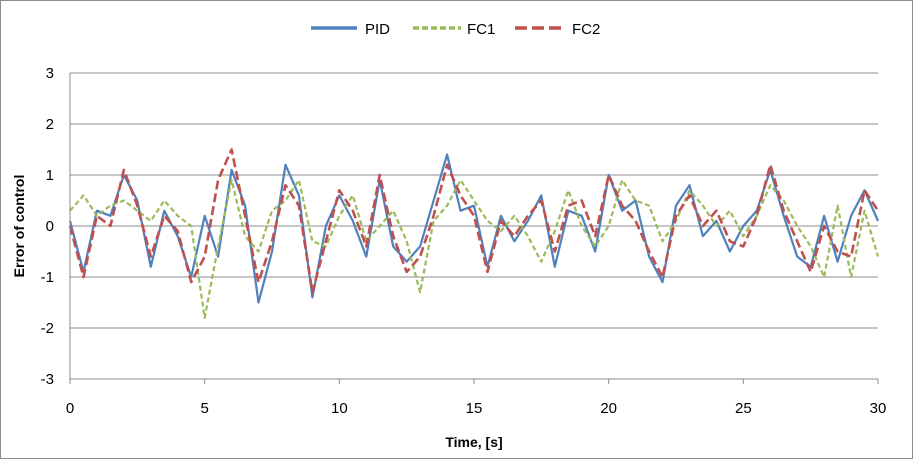  What do you see at coordinates (474, 408) in the screenshot?
I see `x-tick-label: 15` at bounding box center [474, 408].